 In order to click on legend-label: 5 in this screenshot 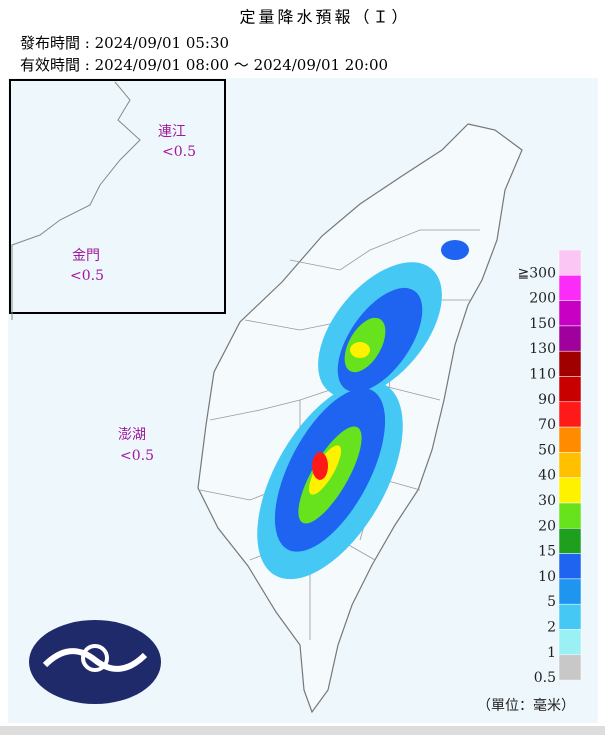, I will do `click(551, 602)`.